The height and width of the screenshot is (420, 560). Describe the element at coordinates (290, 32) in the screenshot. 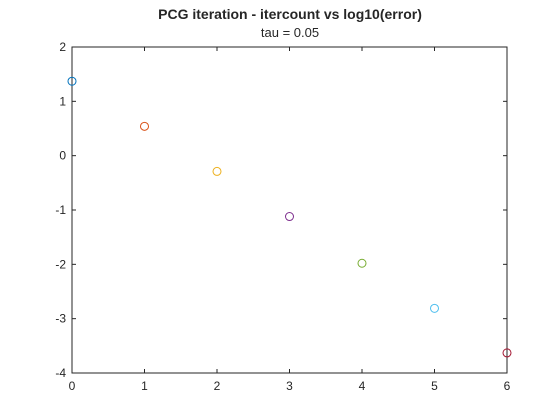

I see `chart-subtitle: tau = 0.05` at that location.